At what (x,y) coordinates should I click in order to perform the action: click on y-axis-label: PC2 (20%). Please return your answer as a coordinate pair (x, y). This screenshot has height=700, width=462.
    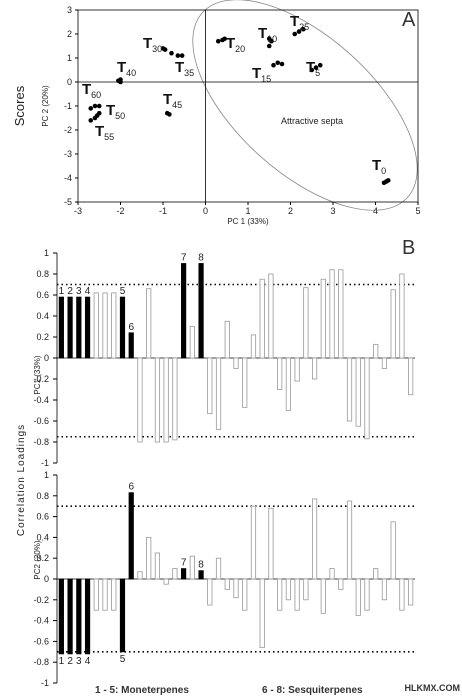
    Looking at the image, I should click on (37, 559).